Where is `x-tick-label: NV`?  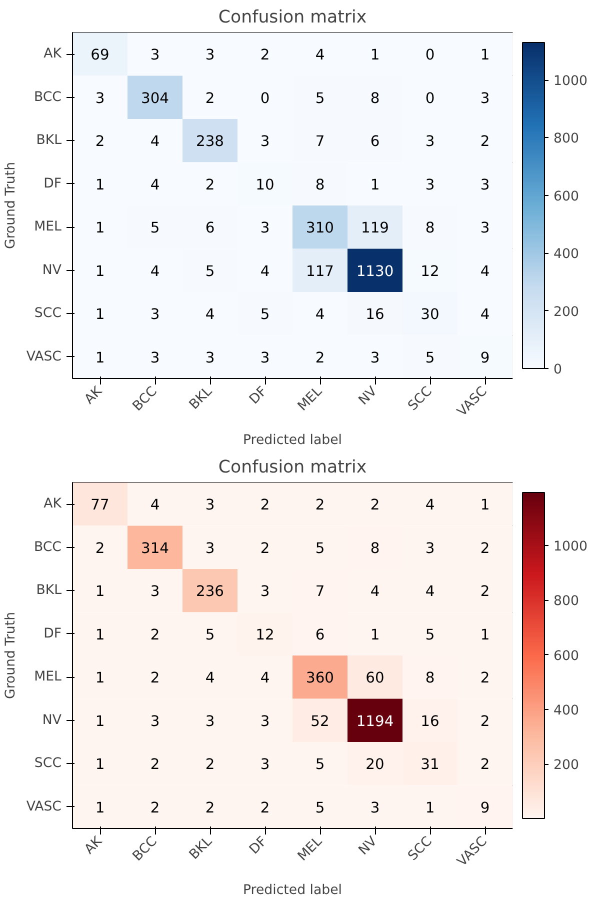 x-tick-label: NV is located at coordinates (368, 846).